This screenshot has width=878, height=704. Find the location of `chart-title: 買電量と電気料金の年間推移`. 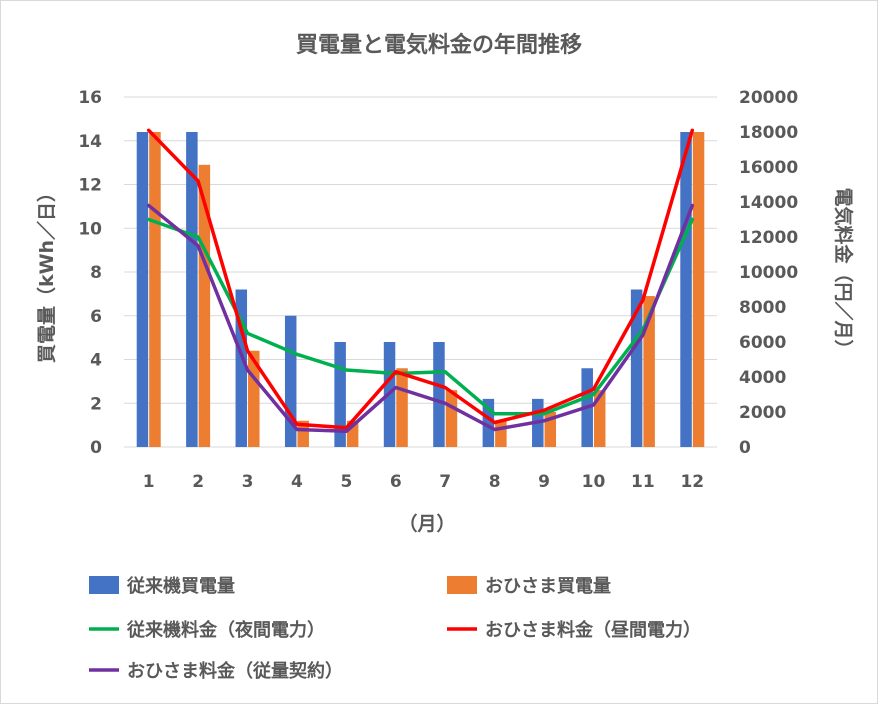

chart-title: 買電量と電気料金の年間推移 is located at coordinates (439, 45).